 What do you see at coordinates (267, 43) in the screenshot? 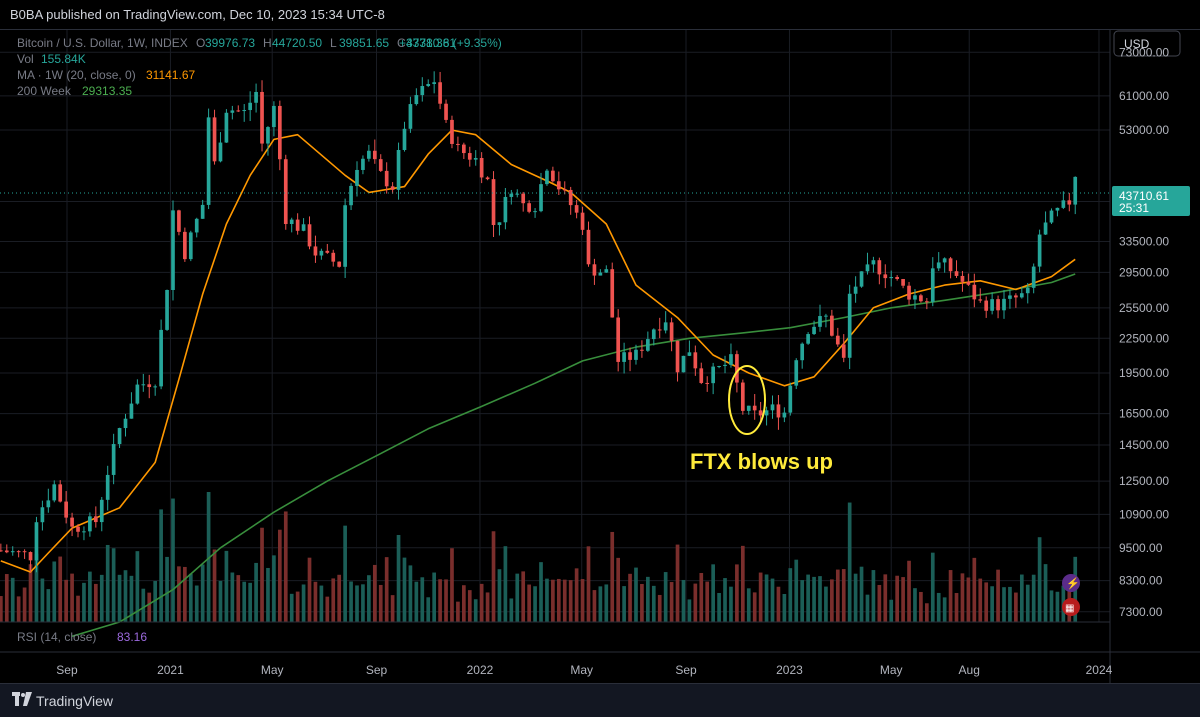
I see `legend-h-key: H` at bounding box center [267, 43].